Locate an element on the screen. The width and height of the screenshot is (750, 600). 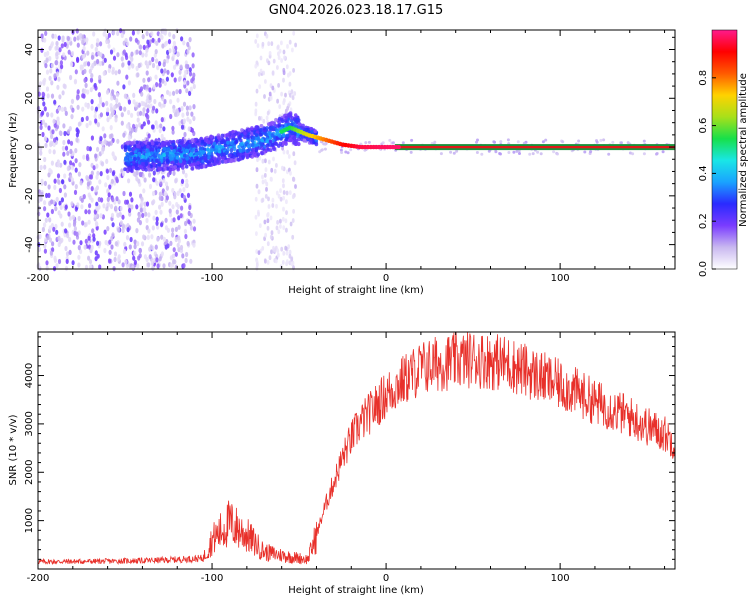
x-tick-label: 100 is located at coordinates (560, 278).